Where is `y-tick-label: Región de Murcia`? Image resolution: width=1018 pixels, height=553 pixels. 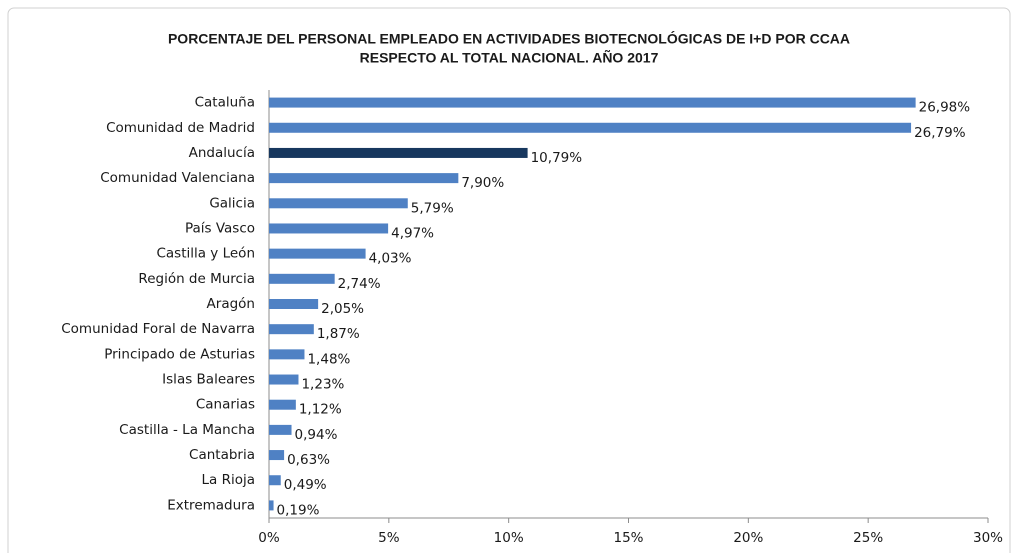
y-tick-label: Región de Murcia is located at coordinates (196, 279).